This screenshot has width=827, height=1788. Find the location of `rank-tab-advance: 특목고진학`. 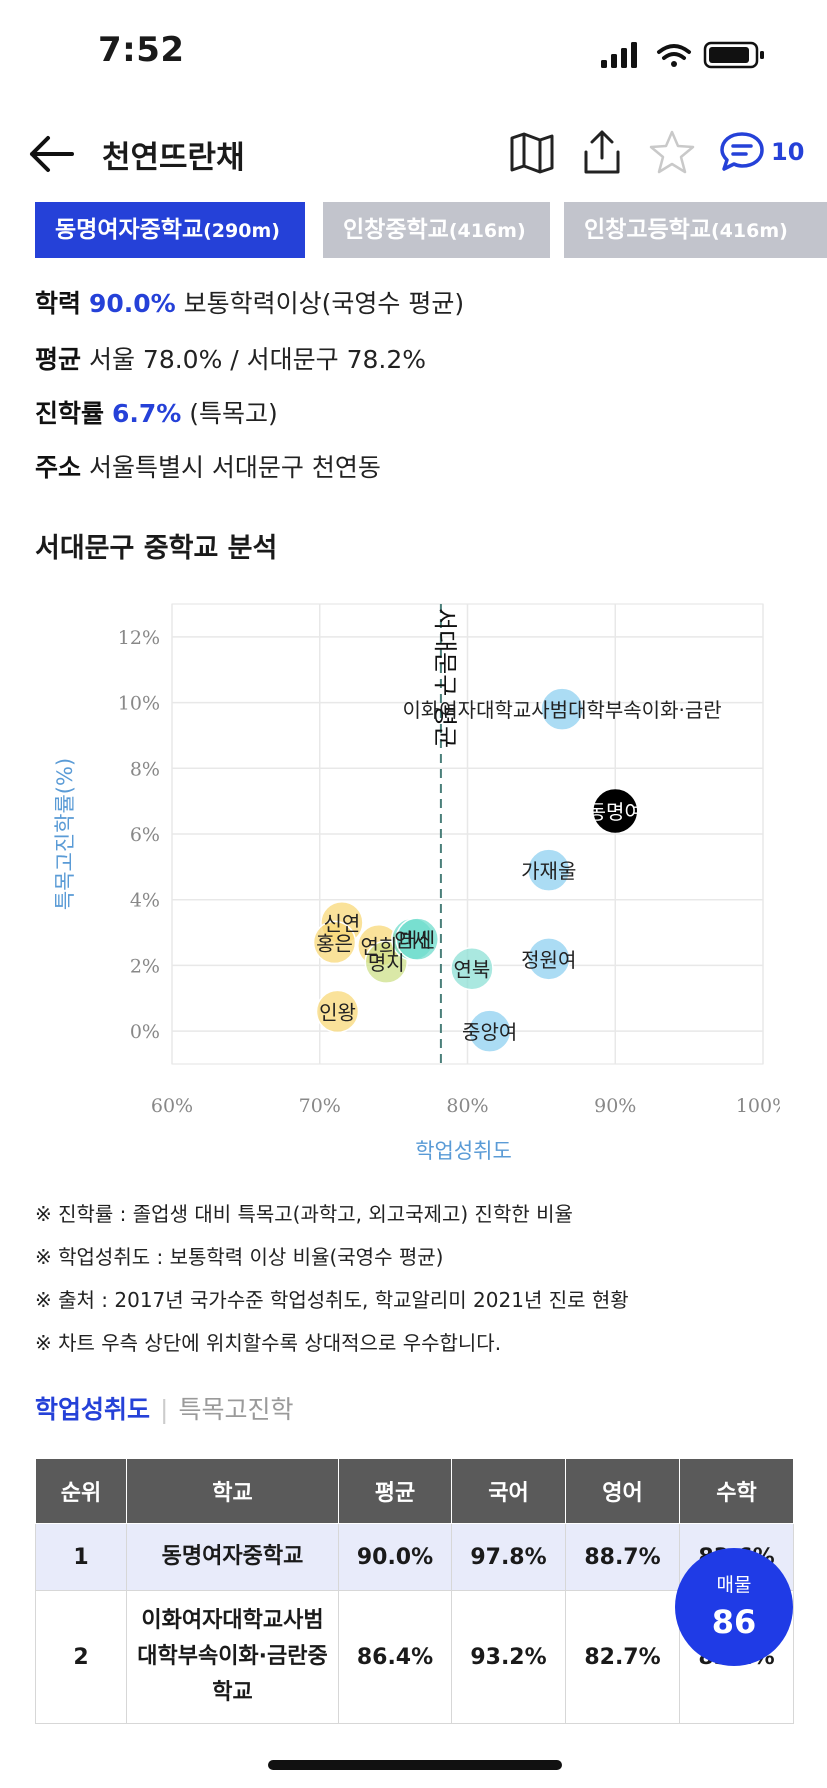

rank-tab-advance: 특목고진학 is located at coordinates (236, 1409).